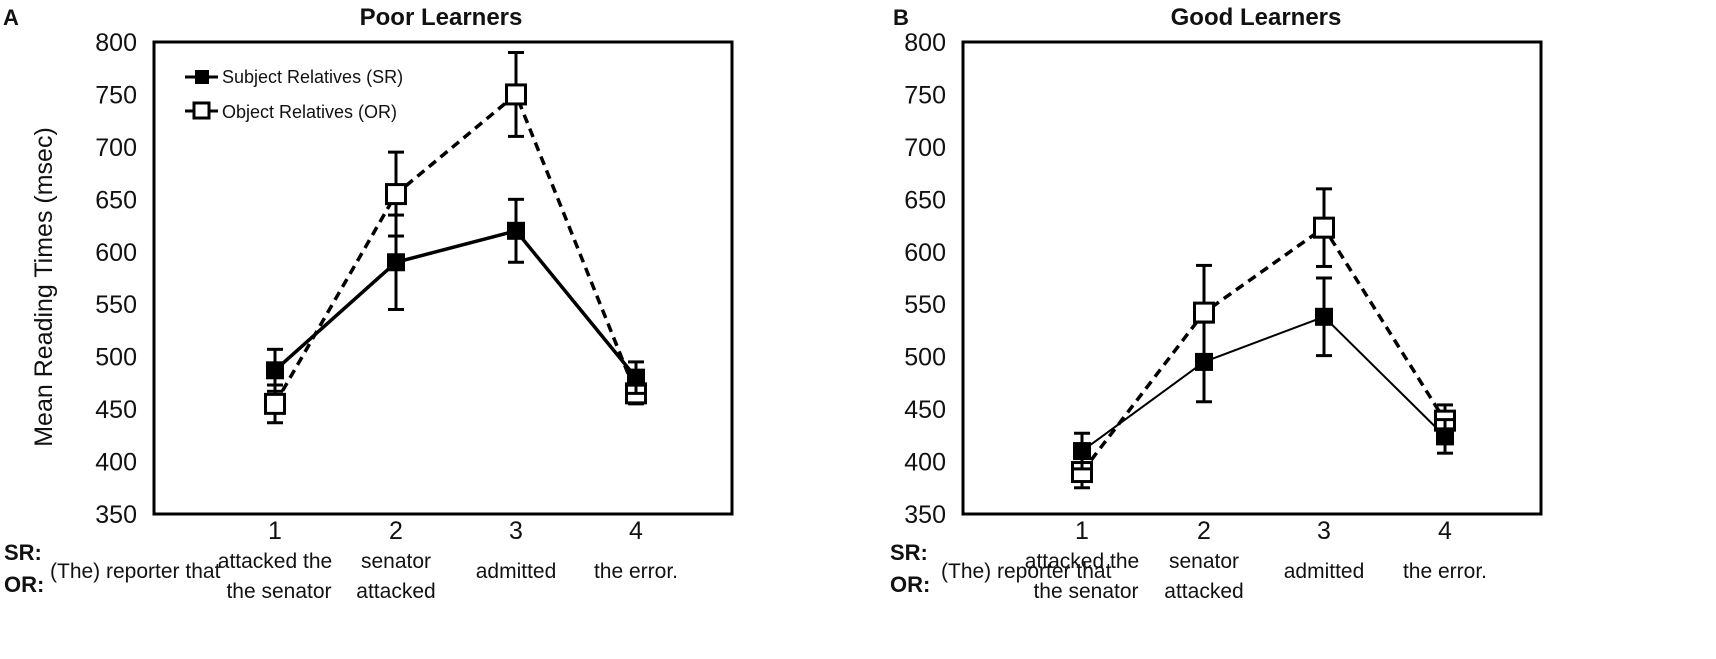 The width and height of the screenshot is (1716, 659). I want to click on legend-marker-open-square, so click(201, 110).